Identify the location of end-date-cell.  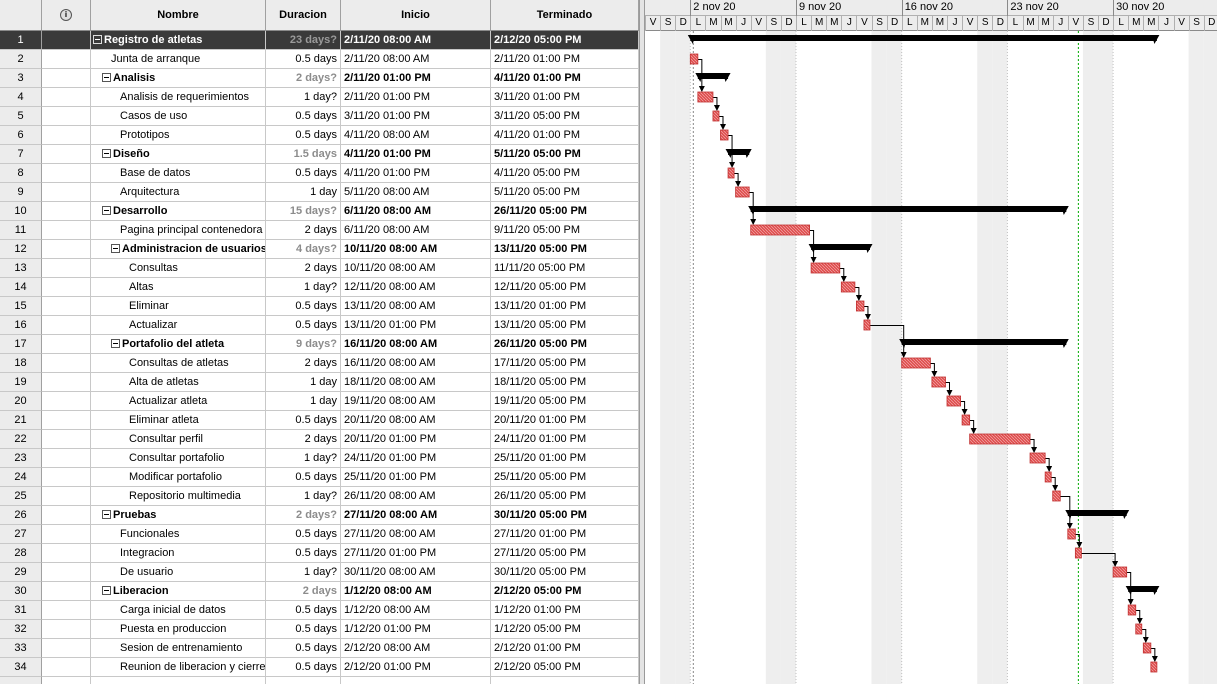
(565, 680).